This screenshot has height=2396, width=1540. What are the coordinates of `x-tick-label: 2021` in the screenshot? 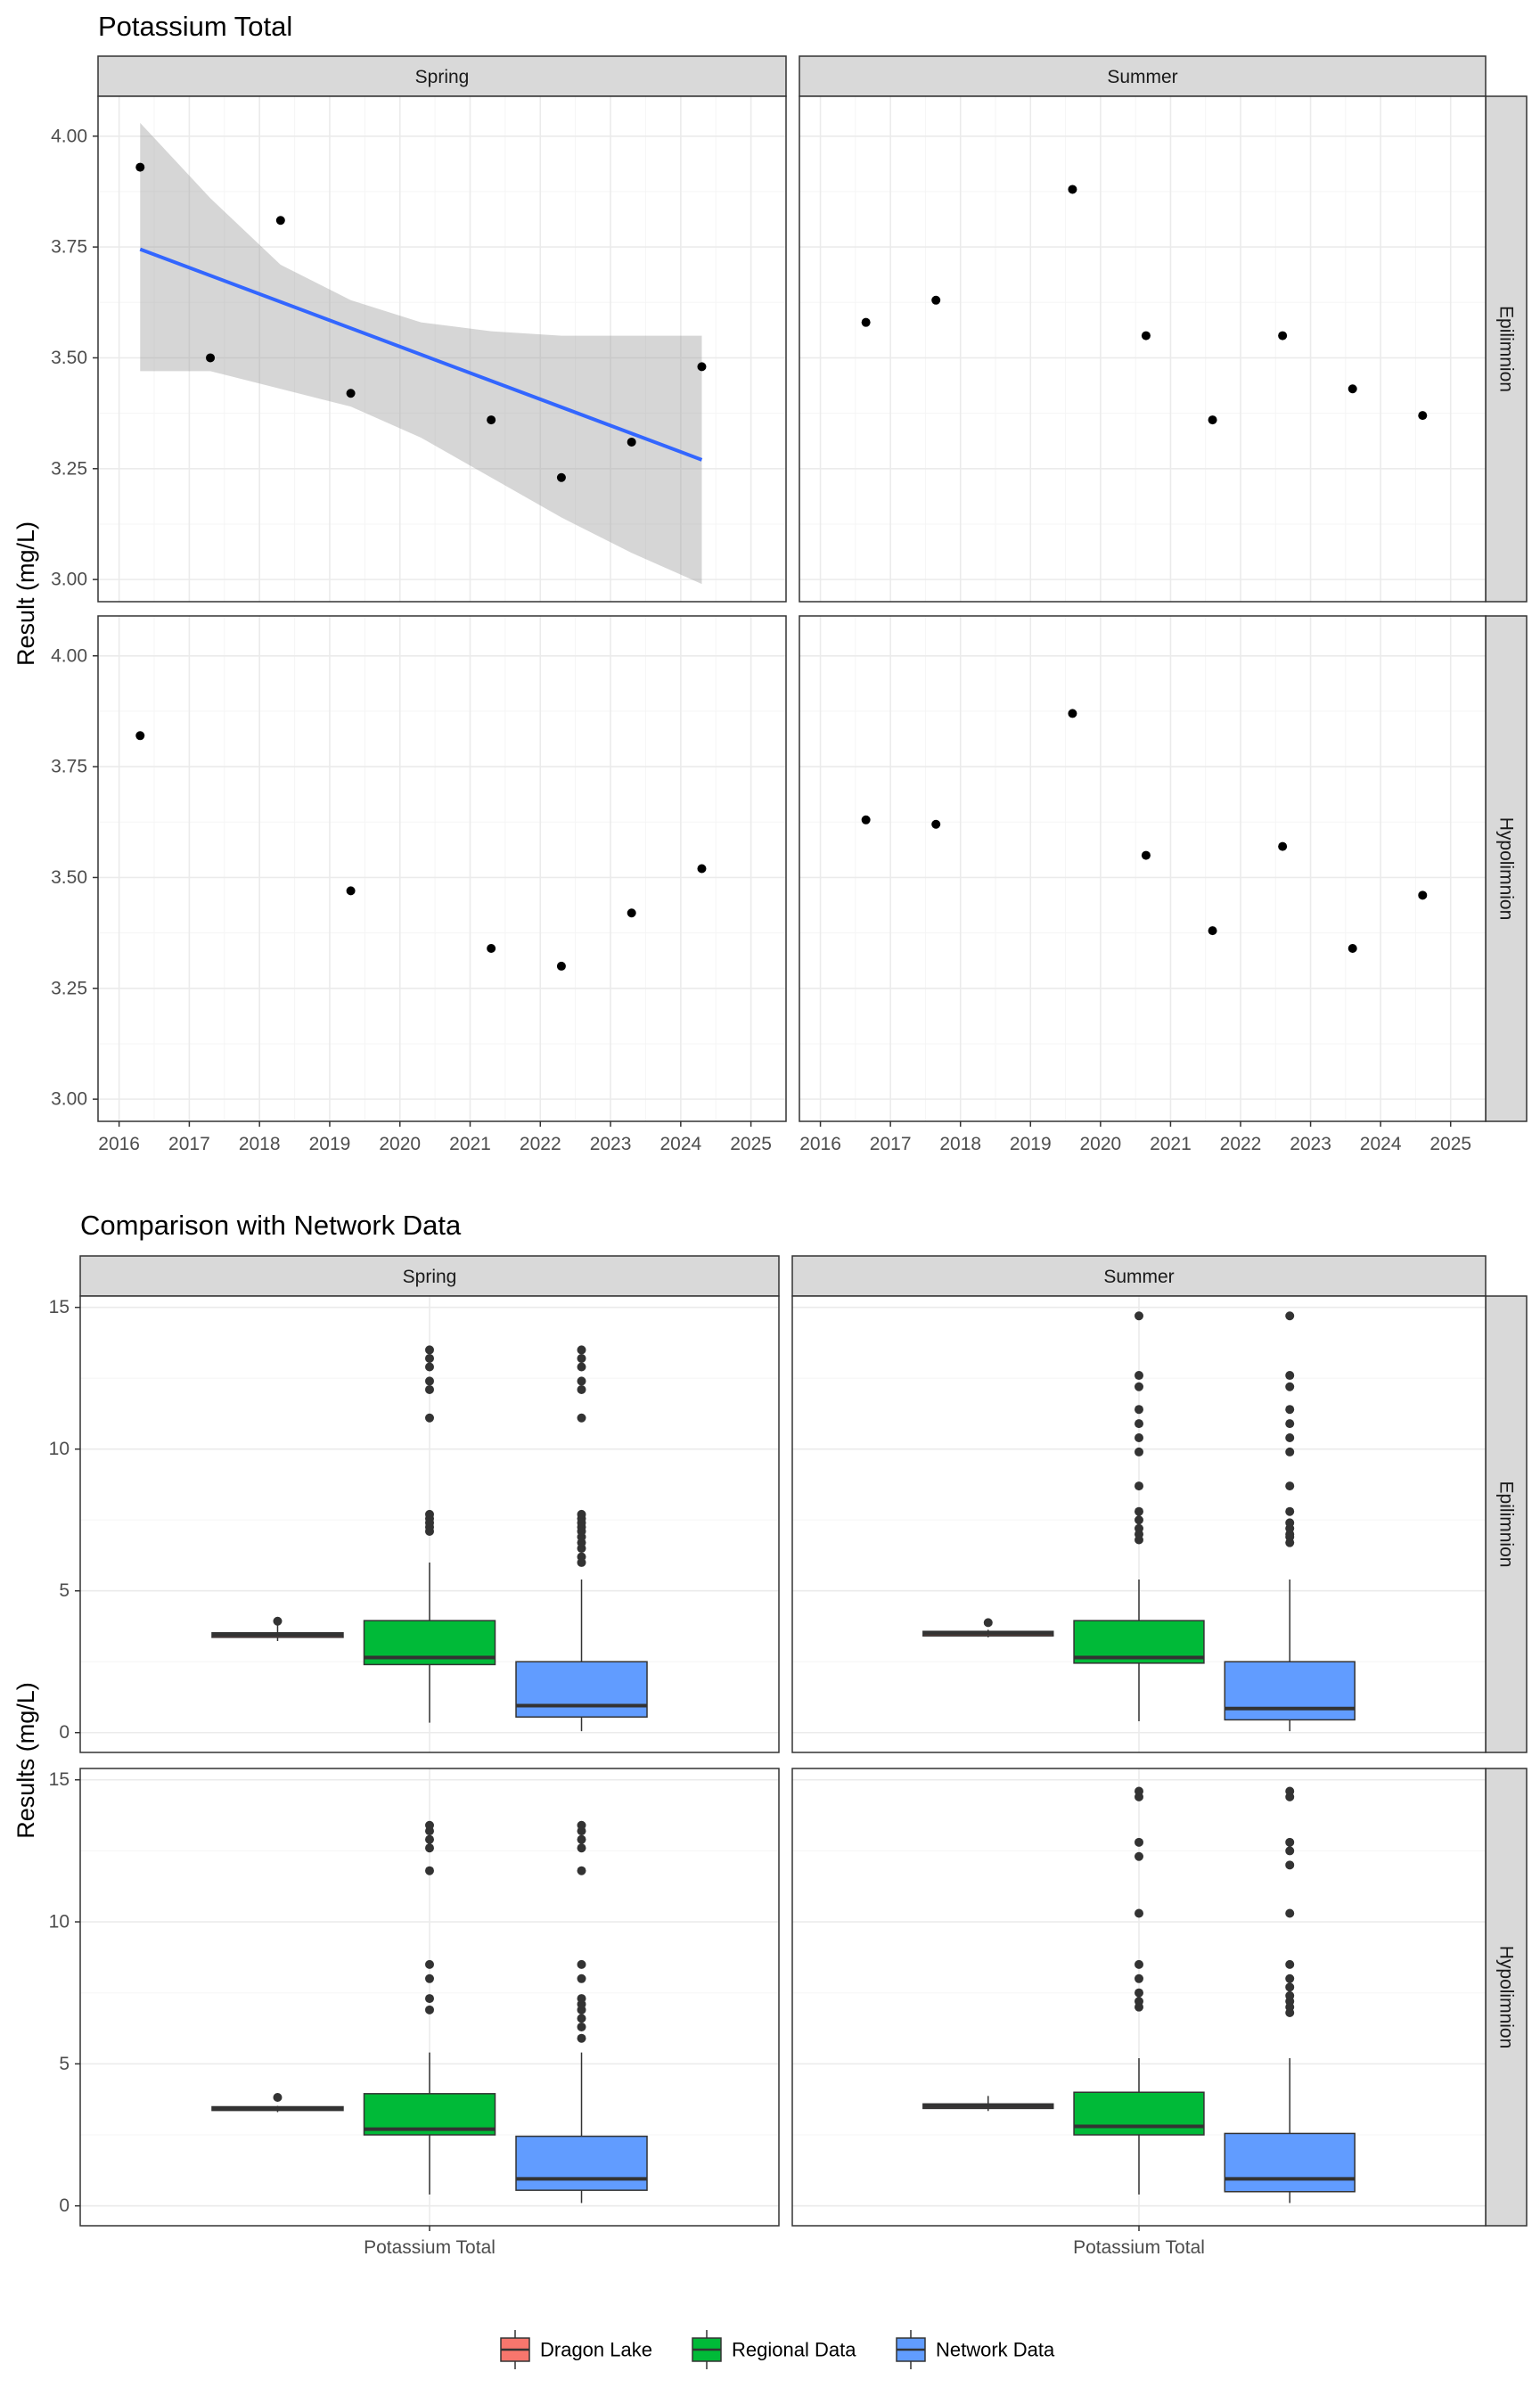 It's located at (470, 1144).